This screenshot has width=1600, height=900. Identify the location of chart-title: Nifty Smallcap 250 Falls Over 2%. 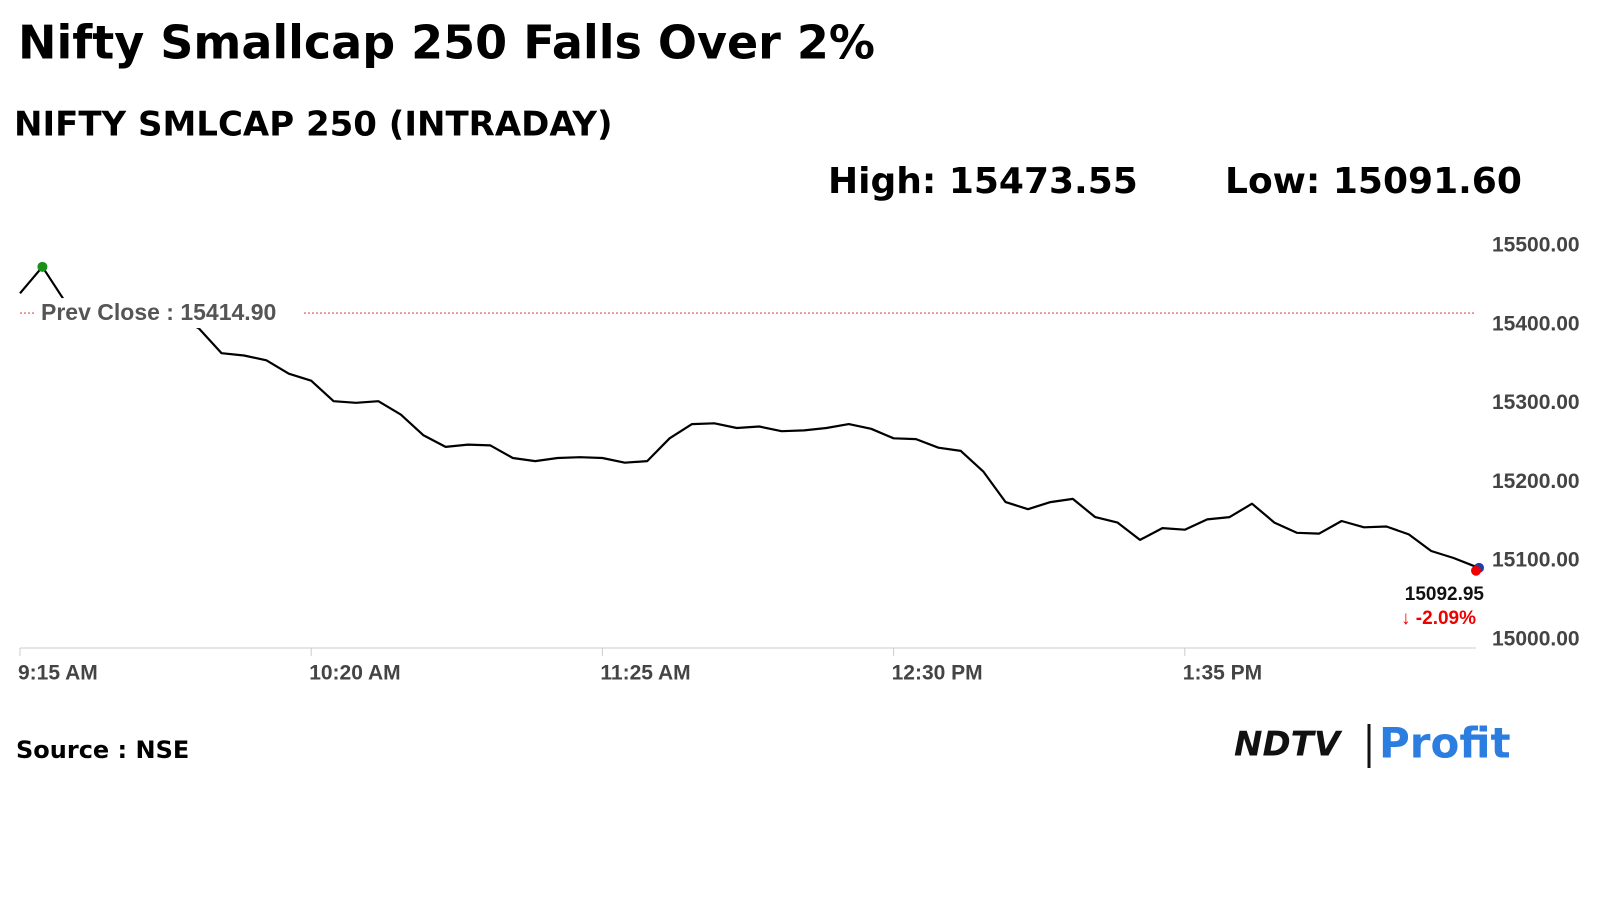
(446, 43).